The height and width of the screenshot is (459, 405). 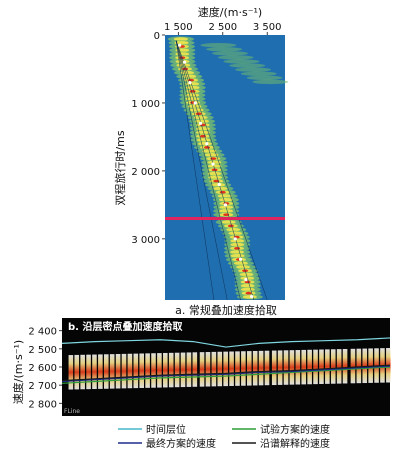 I want to click on panel-b-corner-label: FLine, so click(x=72, y=411).